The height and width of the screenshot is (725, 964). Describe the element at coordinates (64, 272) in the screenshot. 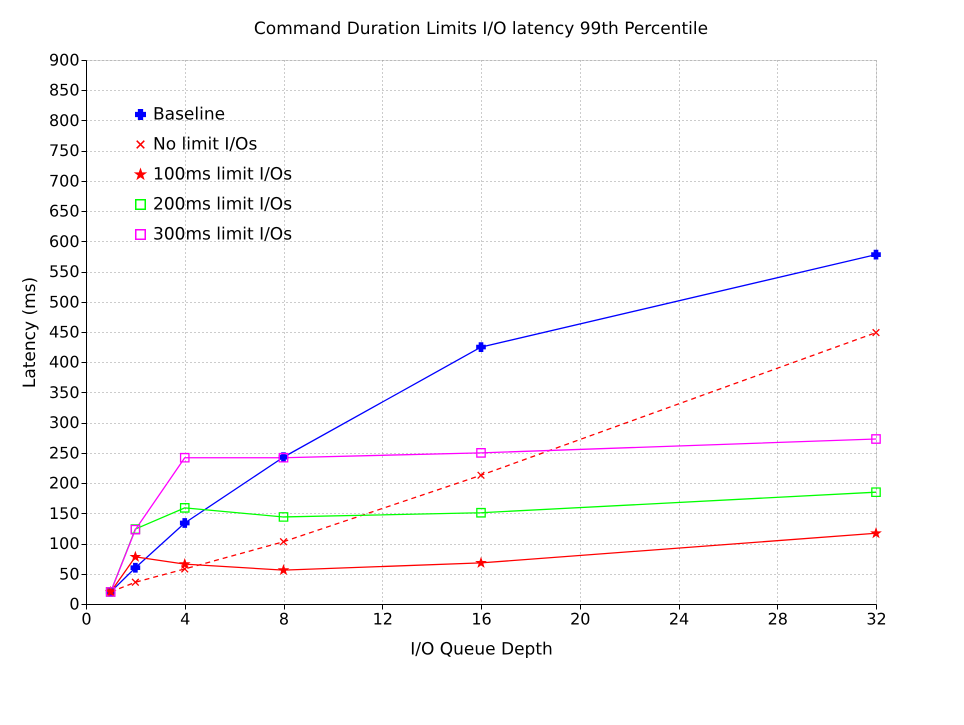

I see `y-tick-label: 550` at that location.